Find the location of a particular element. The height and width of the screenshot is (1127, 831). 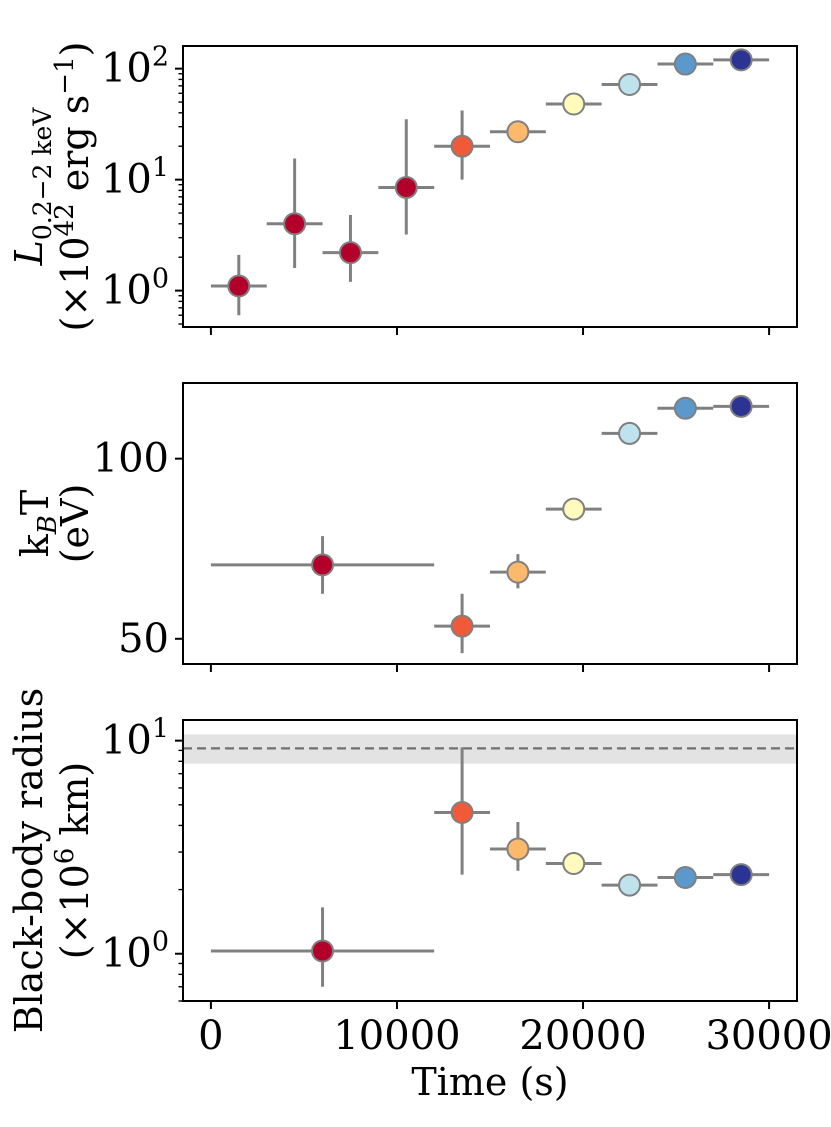

x-axis-label: Time (s) is located at coordinates (489, 1082).